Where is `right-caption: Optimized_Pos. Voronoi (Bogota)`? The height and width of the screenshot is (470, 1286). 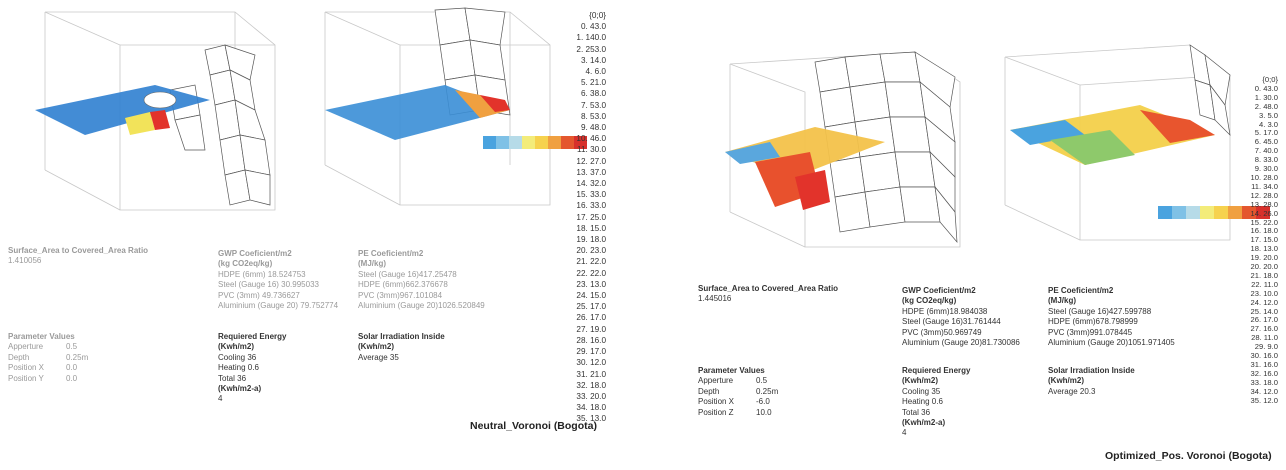 right-caption: Optimized_Pos. Voronoi (Bogota) is located at coordinates (1188, 456).